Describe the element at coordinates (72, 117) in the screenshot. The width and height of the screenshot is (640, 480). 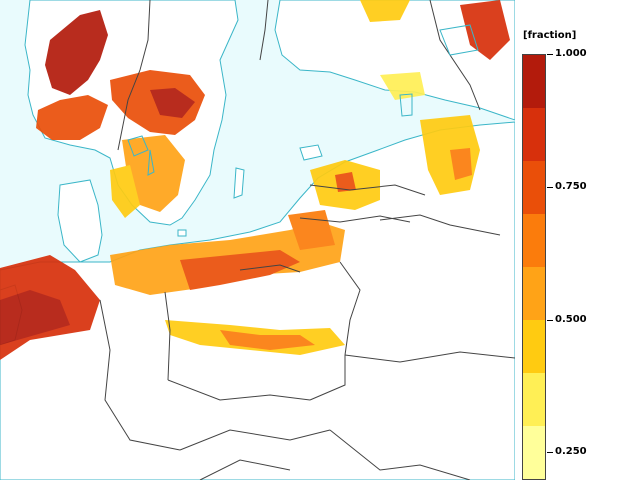
I see `snow-region-sw-norway` at that location.